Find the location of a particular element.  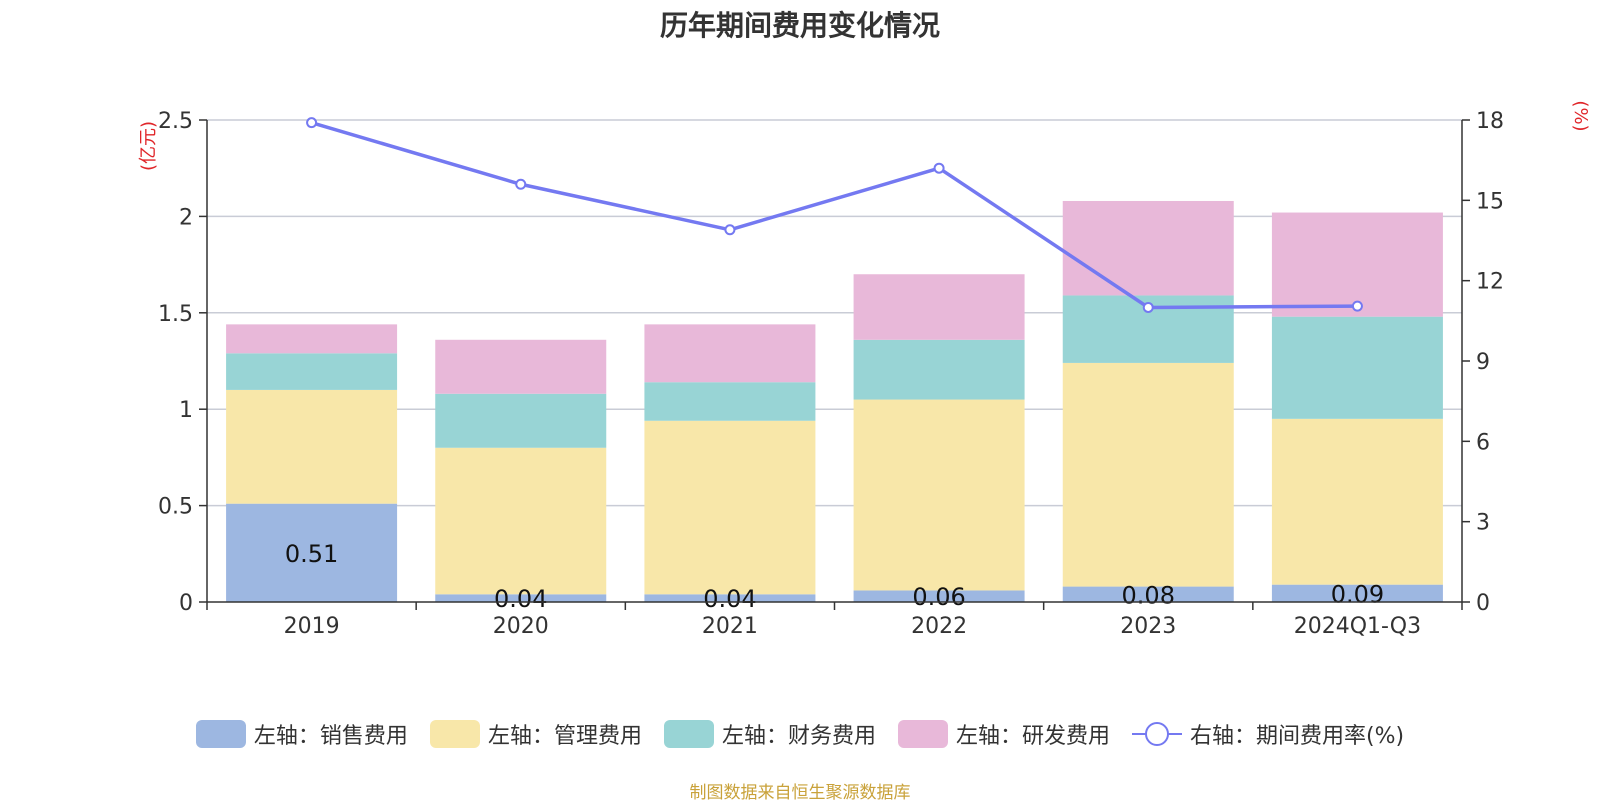

right-axis-tick-label: 0 is located at coordinates (1483, 603).